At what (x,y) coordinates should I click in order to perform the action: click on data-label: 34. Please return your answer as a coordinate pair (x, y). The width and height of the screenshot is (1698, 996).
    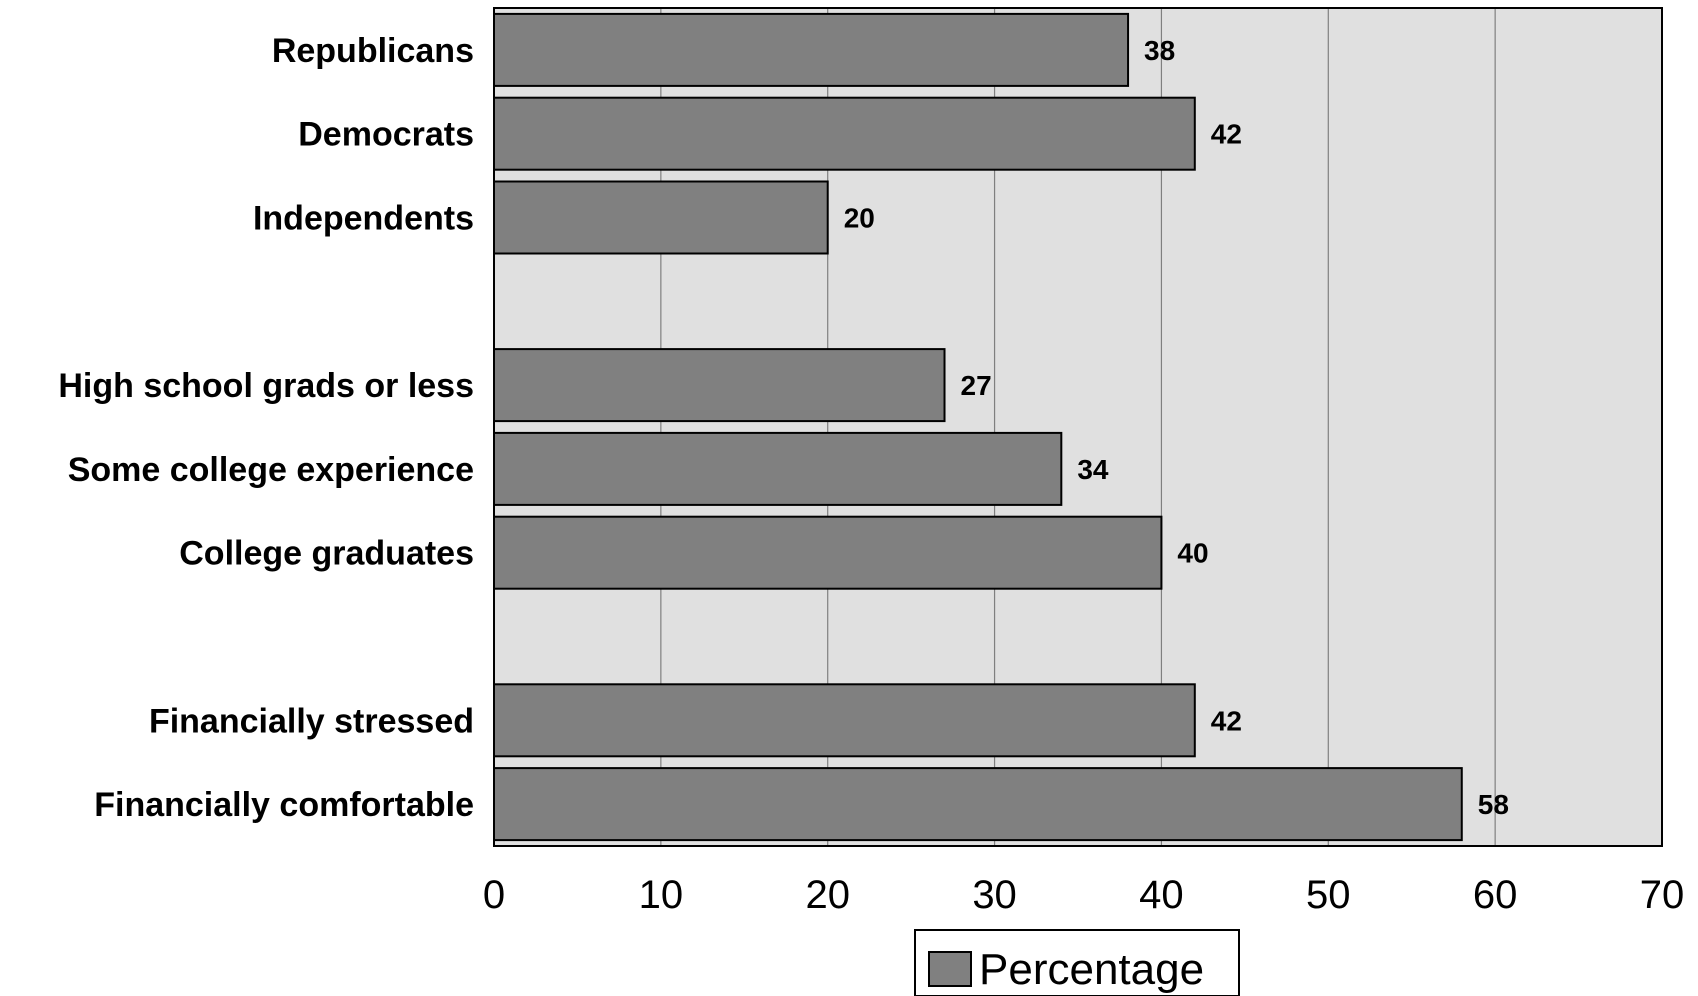
    Looking at the image, I should click on (1093, 469).